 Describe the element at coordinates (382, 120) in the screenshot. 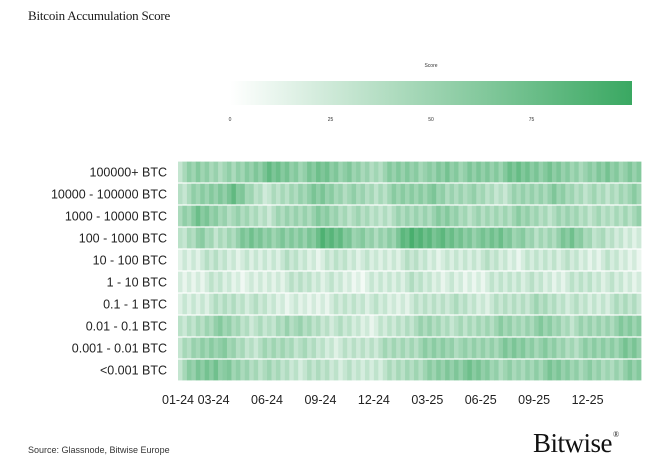

I see `legend-ticks: 0 25 50 75` at that location.